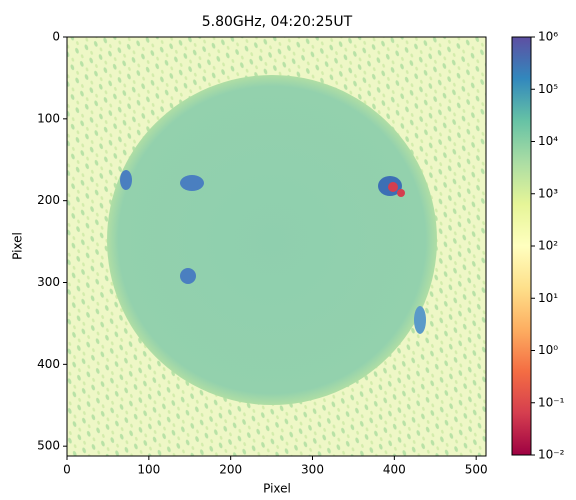 This screenshot has width=576, height=500. Describe the element at coordinates (48, 446) in the screenshot. I see `y-tick-label: 500` at that location.